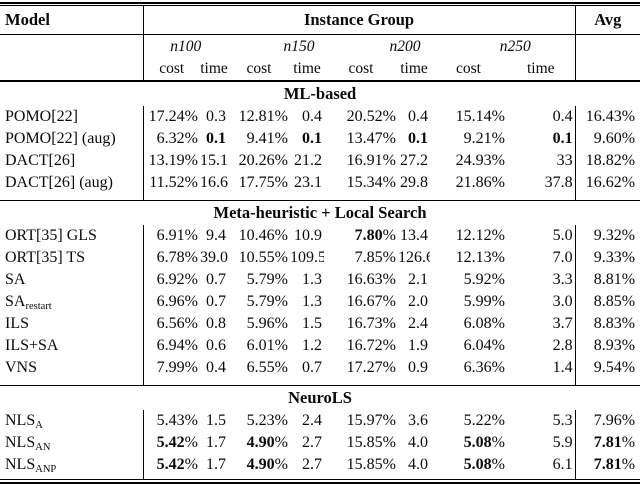 Image resolution: width=640 pixels, height=487 pixels. Describe the element at coordinates (607, 467) in the screenshot. I see `avg-value: 7.81%` at that location.